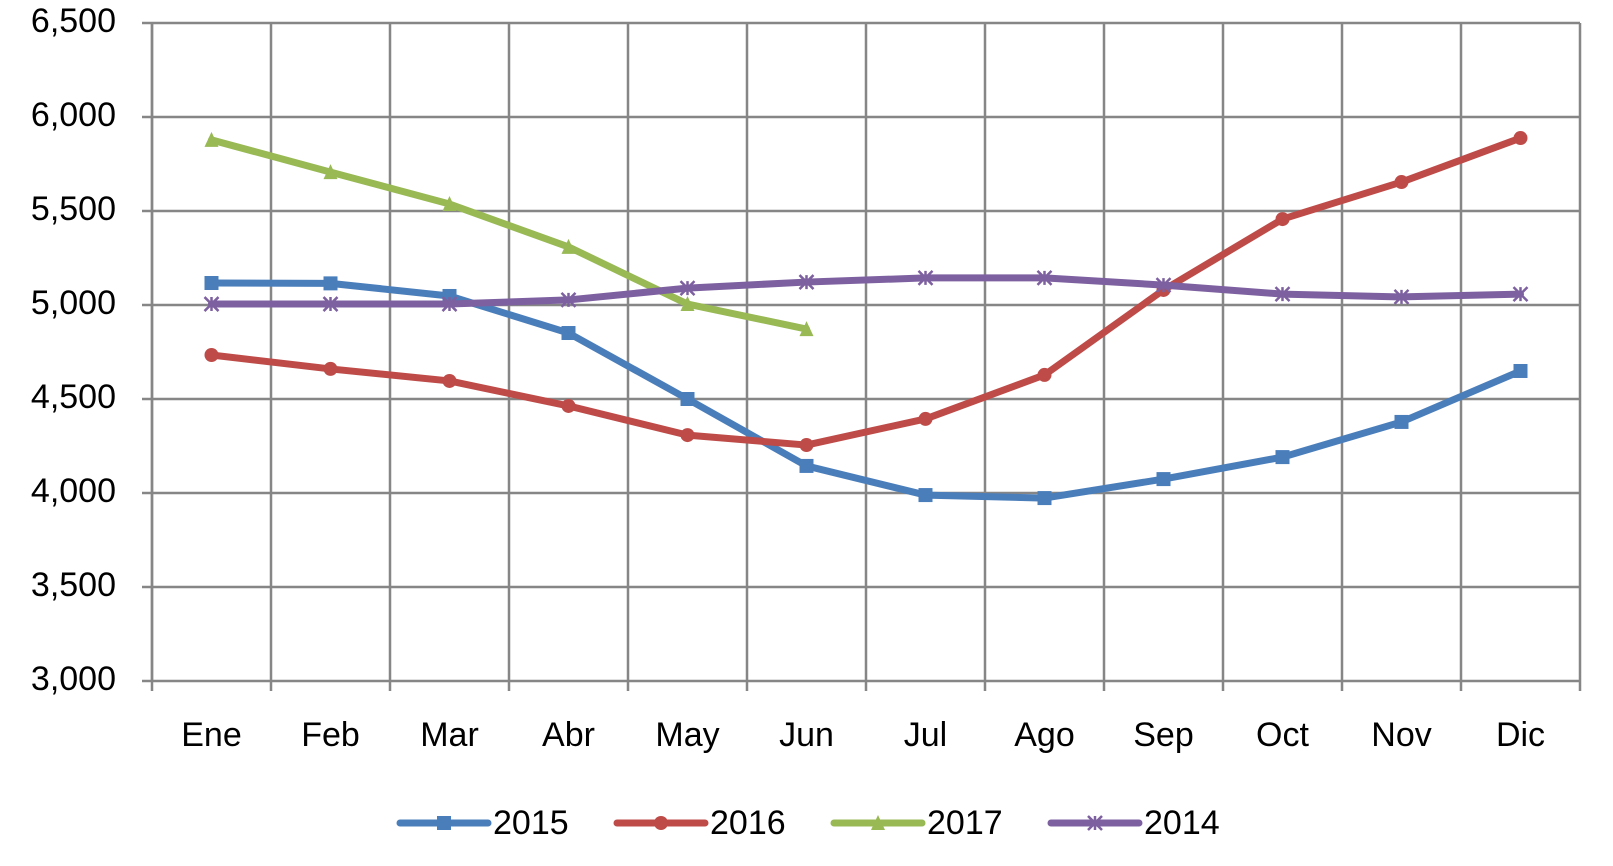 The width and height of the screenshot is (1613, 866). I want to click on legend-label: 2015, so click(531, 823).